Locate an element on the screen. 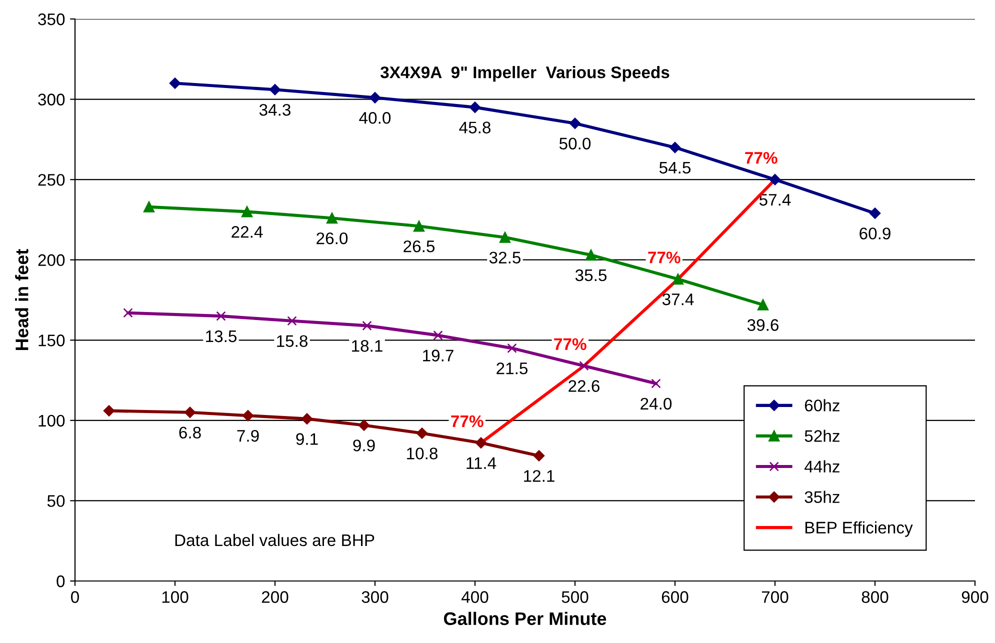 This screenshot has height=643, width=995. y-tick-label: 350 is located at coordinates (51, 19).